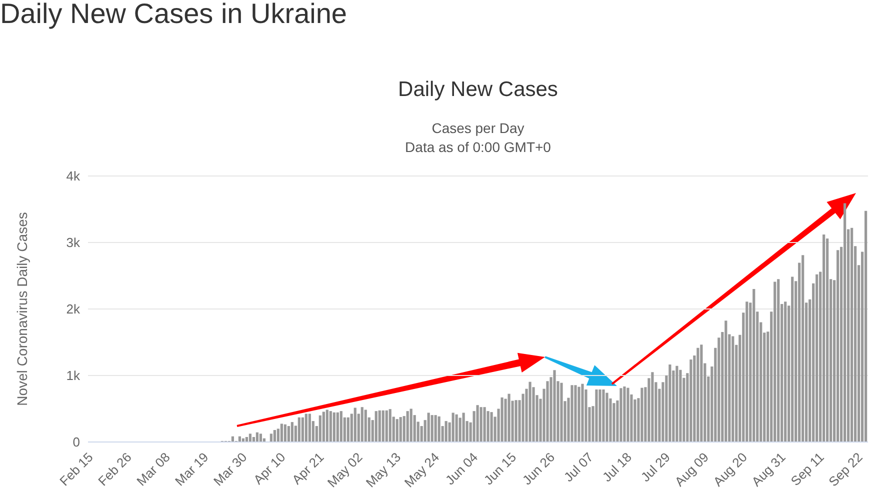 Image resolution: width=874 pixels, height=498 pixels. Describe the element at coordinates (692, 470) in the screenshot. I see `x-tick-label: Aug 09` at that location.